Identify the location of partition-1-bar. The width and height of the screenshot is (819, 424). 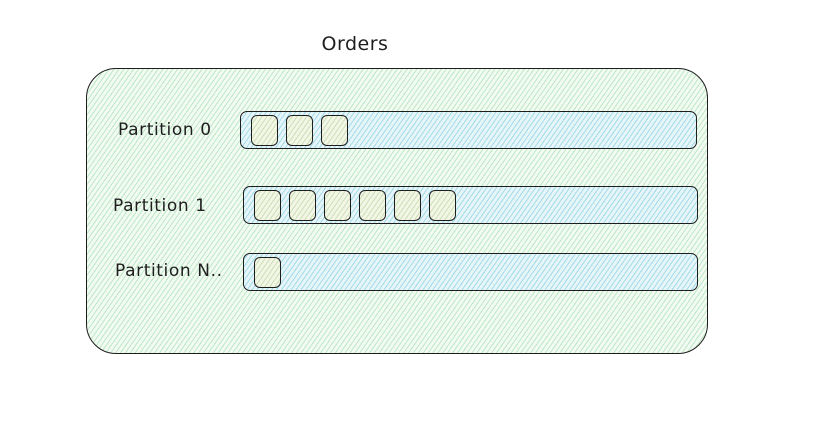
(470, 205).